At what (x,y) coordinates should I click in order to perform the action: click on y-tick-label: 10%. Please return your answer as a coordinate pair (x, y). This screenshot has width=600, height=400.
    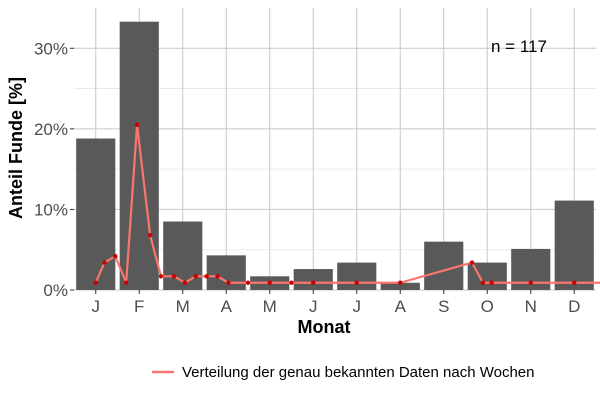
    Looking at the image, I should click on (51, 209).